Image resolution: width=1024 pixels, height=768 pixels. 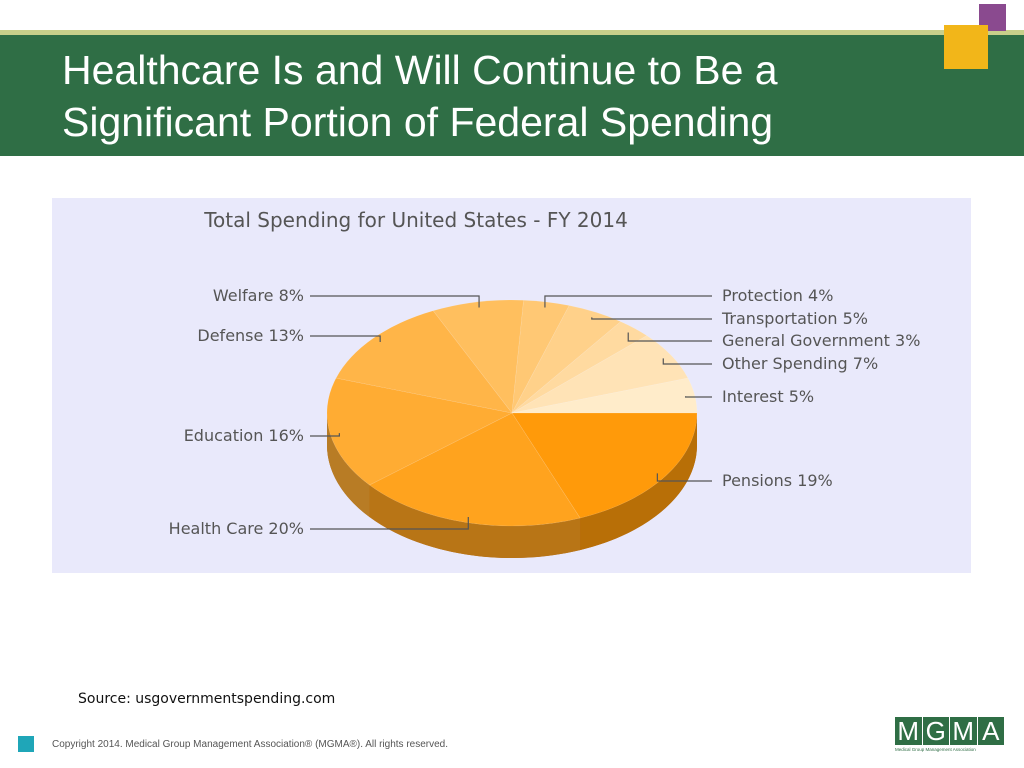 What do you see at coordinates (236, 528) in the screenshot?
I see `pie-slice-label: Health Care 20%` at bounding box center [236, 528].